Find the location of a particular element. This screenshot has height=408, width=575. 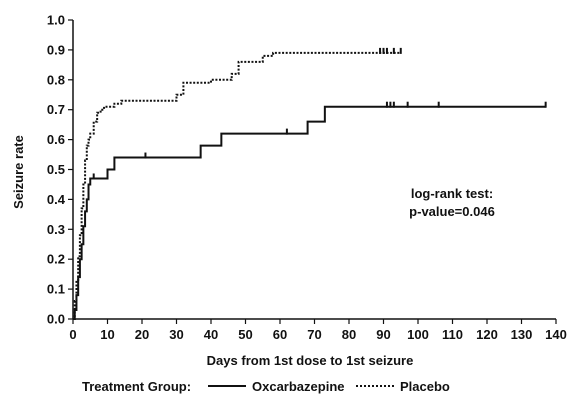

y-axis-label: Seizure rate is located at coordinates (18, 172).